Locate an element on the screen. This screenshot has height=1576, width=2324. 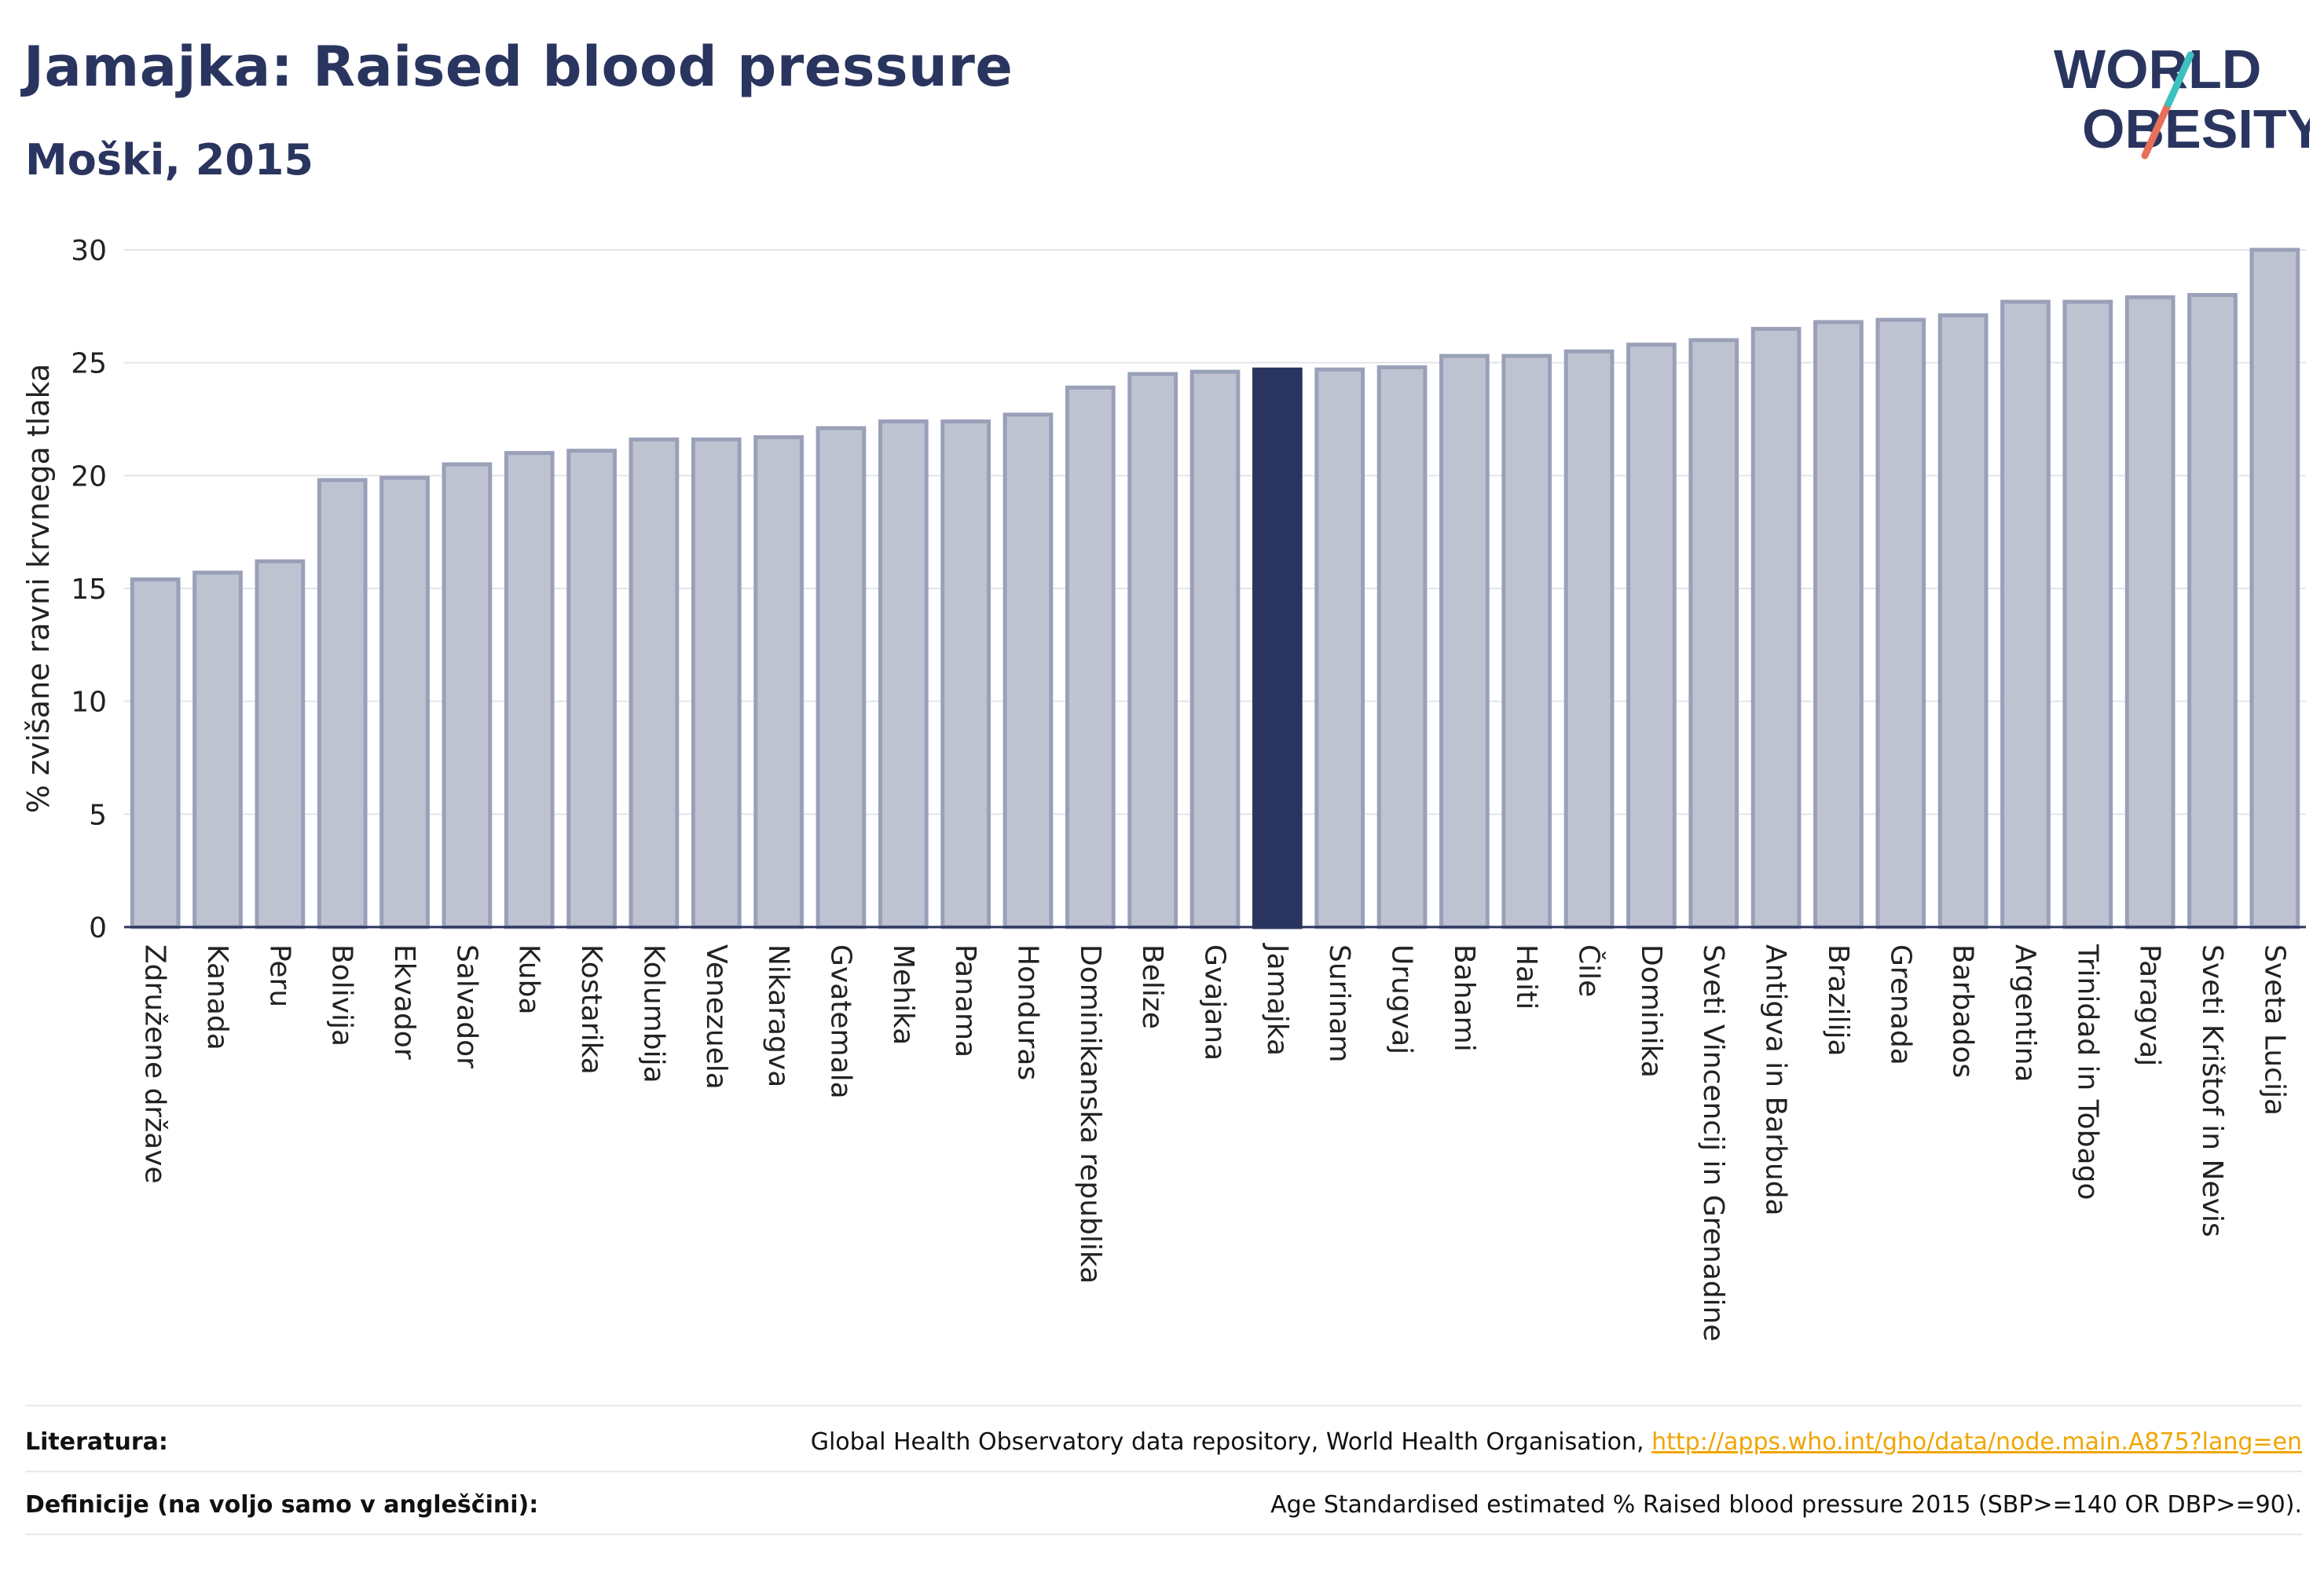
chart-title: Jamajka: Raised blood pressure is located at coordinates (519, 67).